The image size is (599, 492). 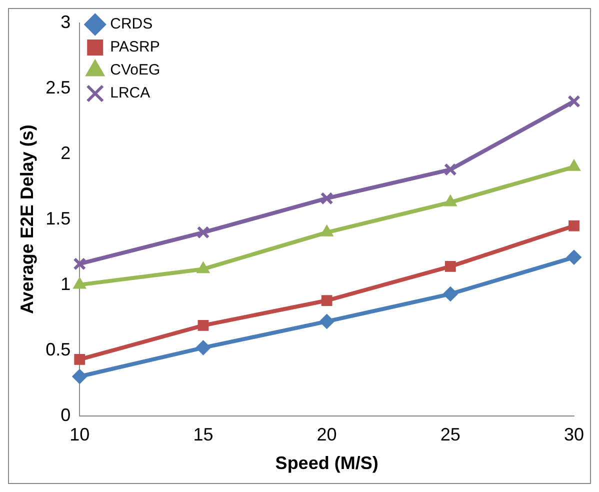 I want to click on y-tick-label: 3, so click(x=65, y=22).